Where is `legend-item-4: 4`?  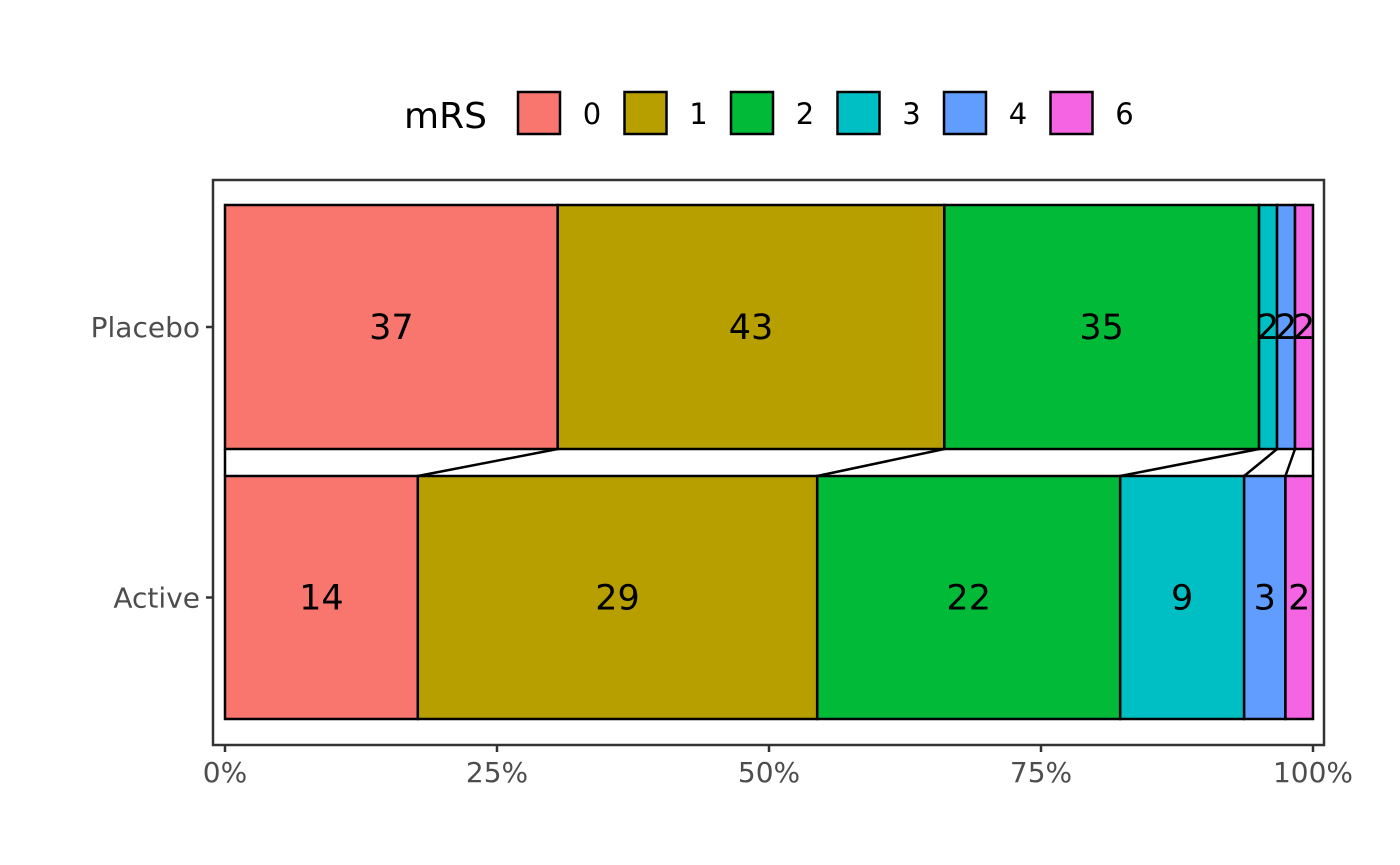
legend-item-4: 4 is located at coordinates (984, 113).